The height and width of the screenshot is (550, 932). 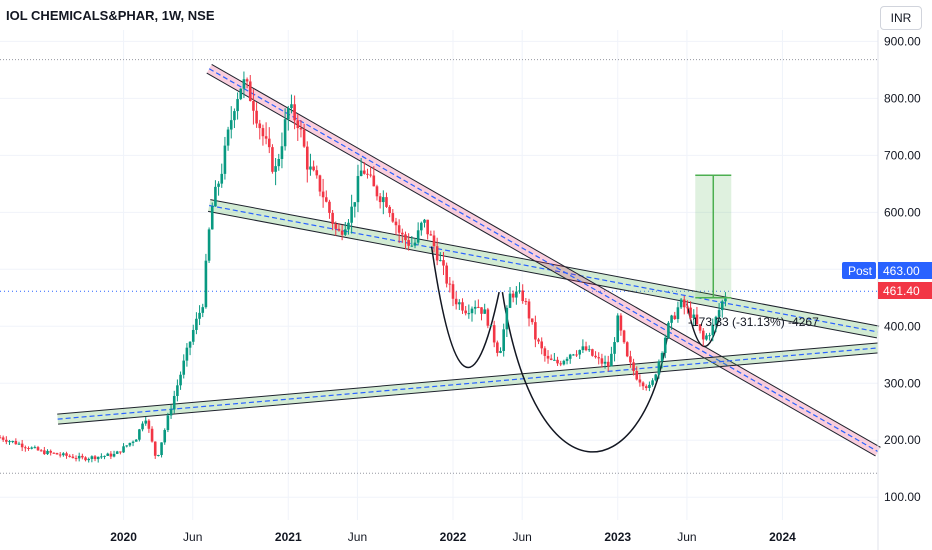 I want to click on post-badge-value-bg, so click(x=905, y=270).